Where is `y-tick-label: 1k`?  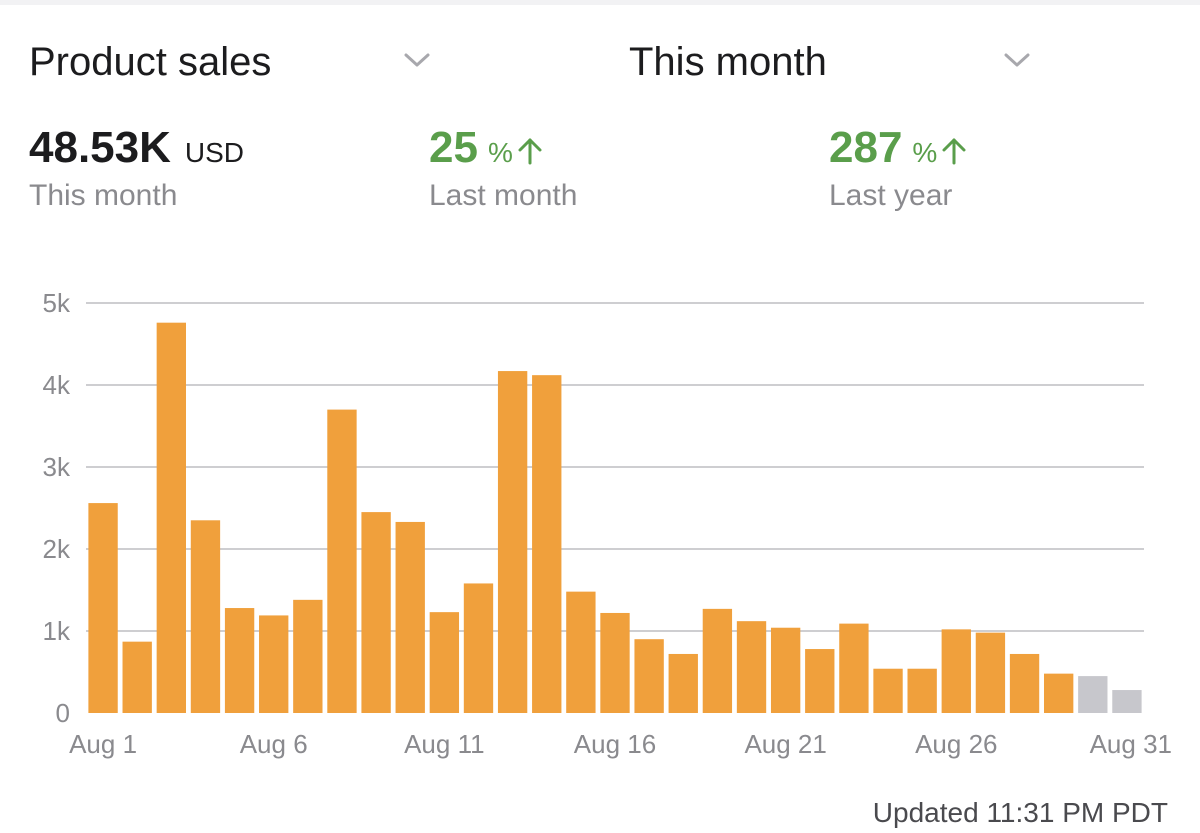
y-tick-label: 1k is located at coordinates (57, 631).